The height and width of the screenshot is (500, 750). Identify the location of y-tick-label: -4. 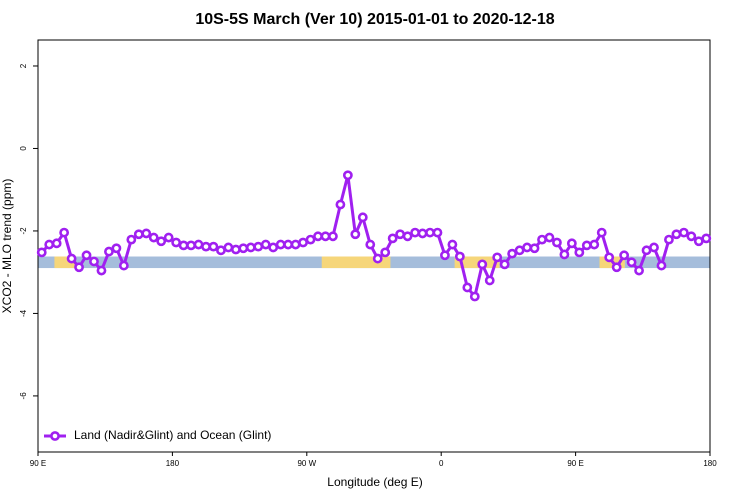
(23, 313).